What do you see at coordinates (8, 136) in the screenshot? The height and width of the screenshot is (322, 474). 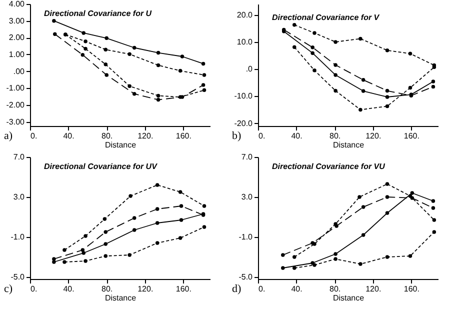 I see `text: a)` at bounding box center [8, 136].